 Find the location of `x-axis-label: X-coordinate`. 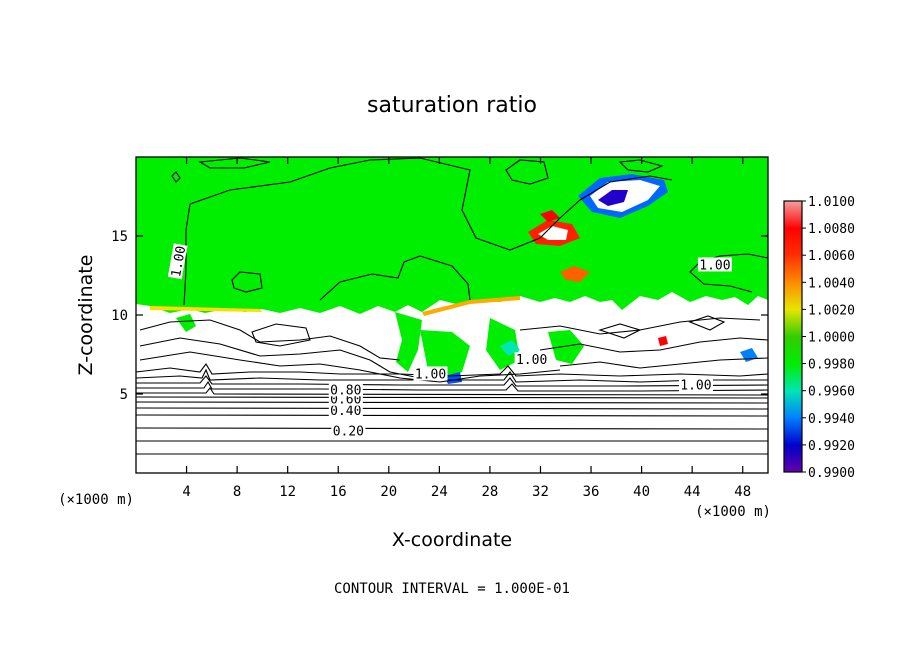

x-axis-label: X-coordinate is located at coordinates (452, 540).